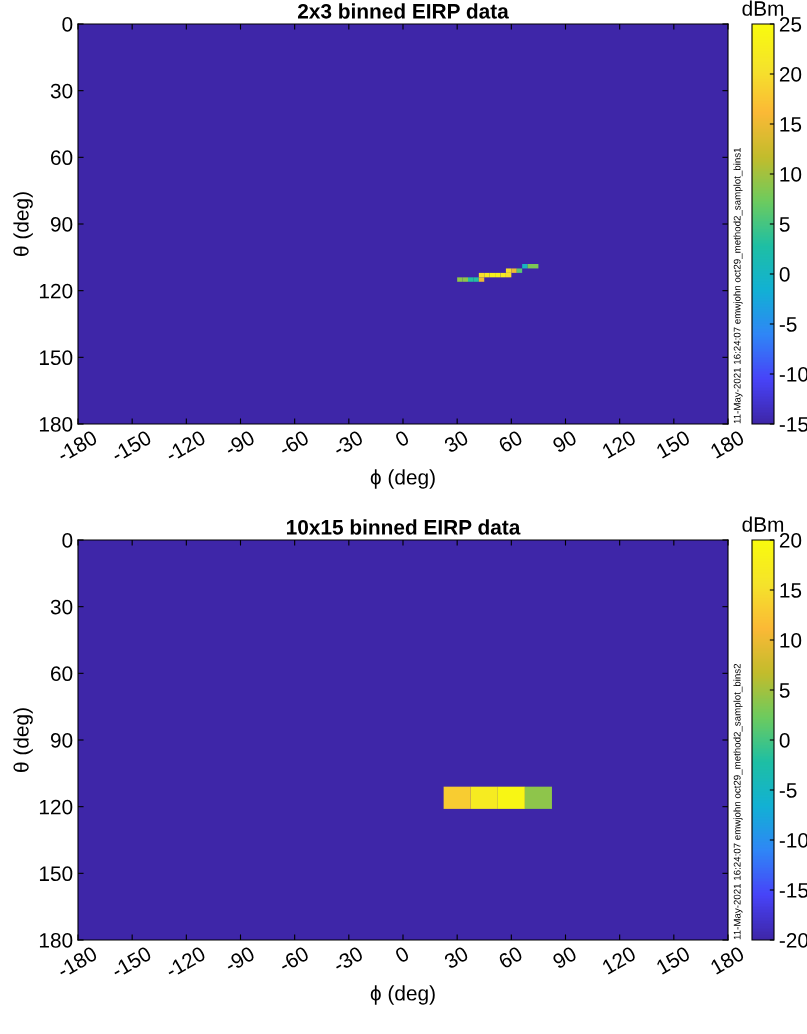 The width and height of the screenshot is (807, 1034). What do you see at coordinates (403, 527) in the screenshot?
I see `chart-title: 10x15 binned EIRP data` at bounding box center [403, 527].